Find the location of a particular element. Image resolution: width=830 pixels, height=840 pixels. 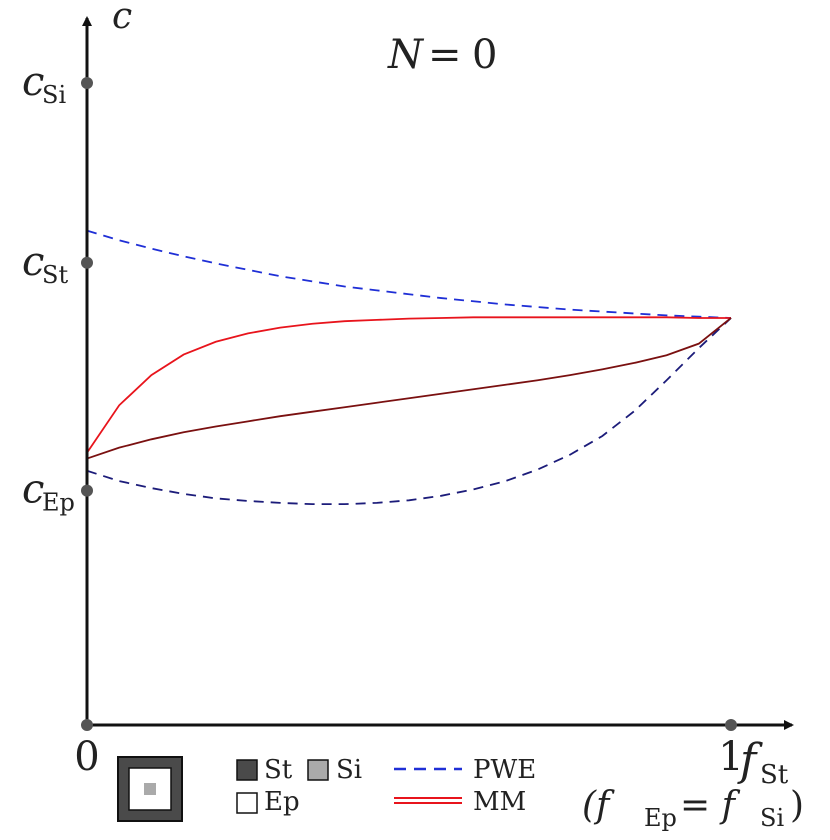

unit-cell-icon is located at coordinates (150, 789).